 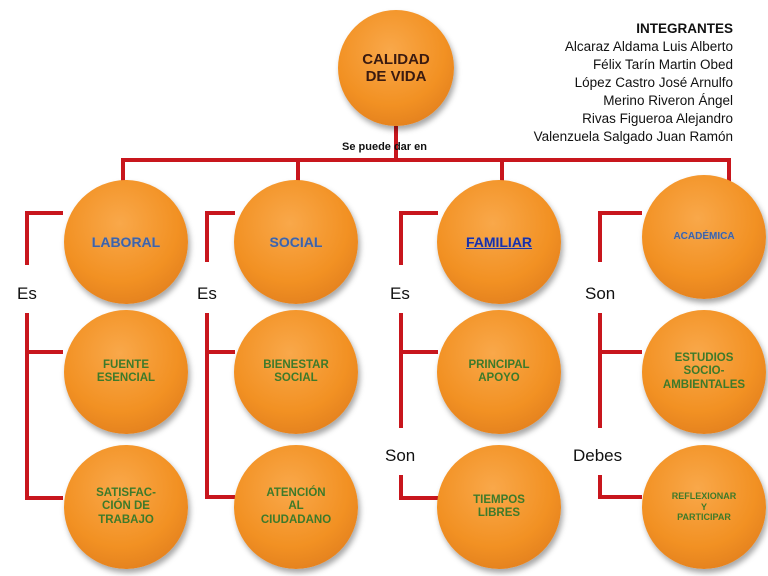 I want to click on edge-label: Se puede dar en, so click(x=384, y=147).